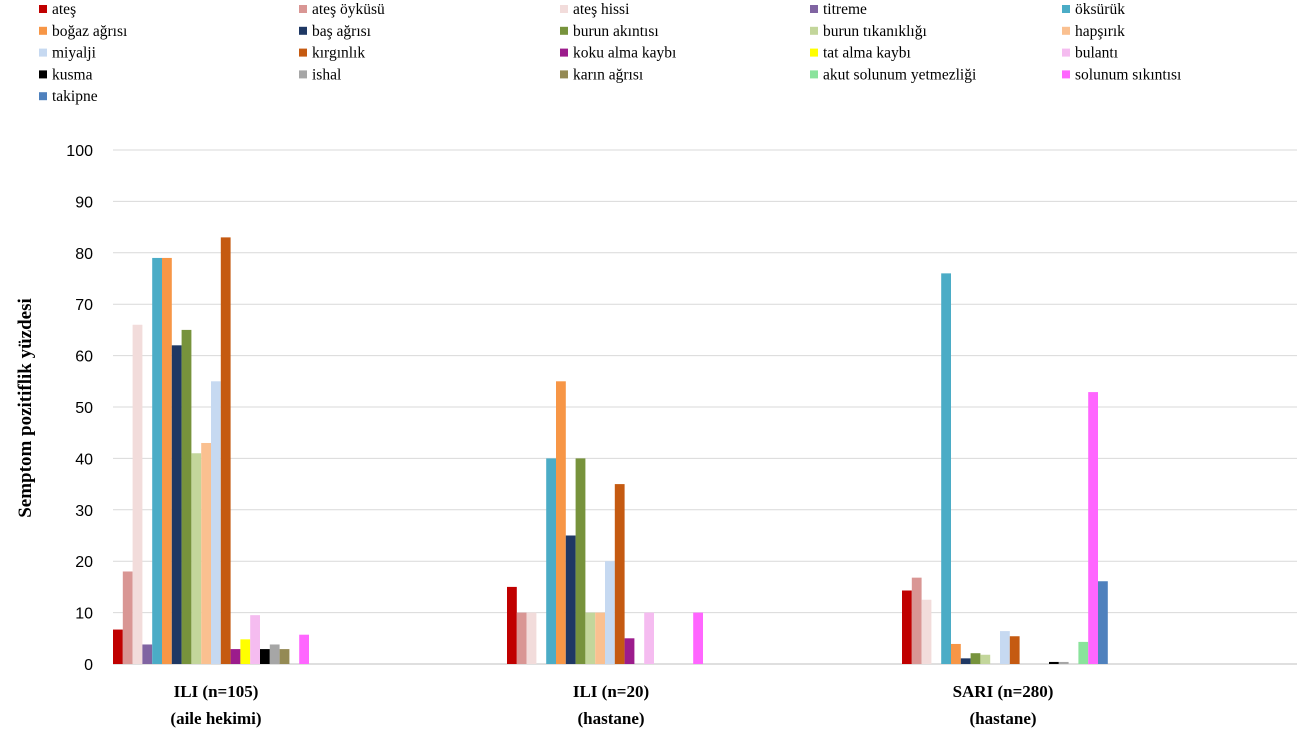  I want to click on y-tick-label: 20, so click(84, 562).